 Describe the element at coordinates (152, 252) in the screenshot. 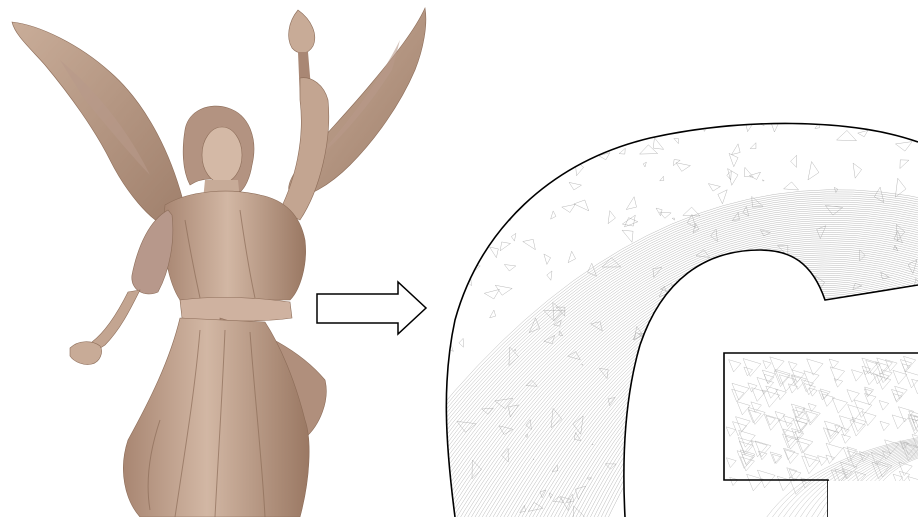

I see `left-sleeve` at that location.